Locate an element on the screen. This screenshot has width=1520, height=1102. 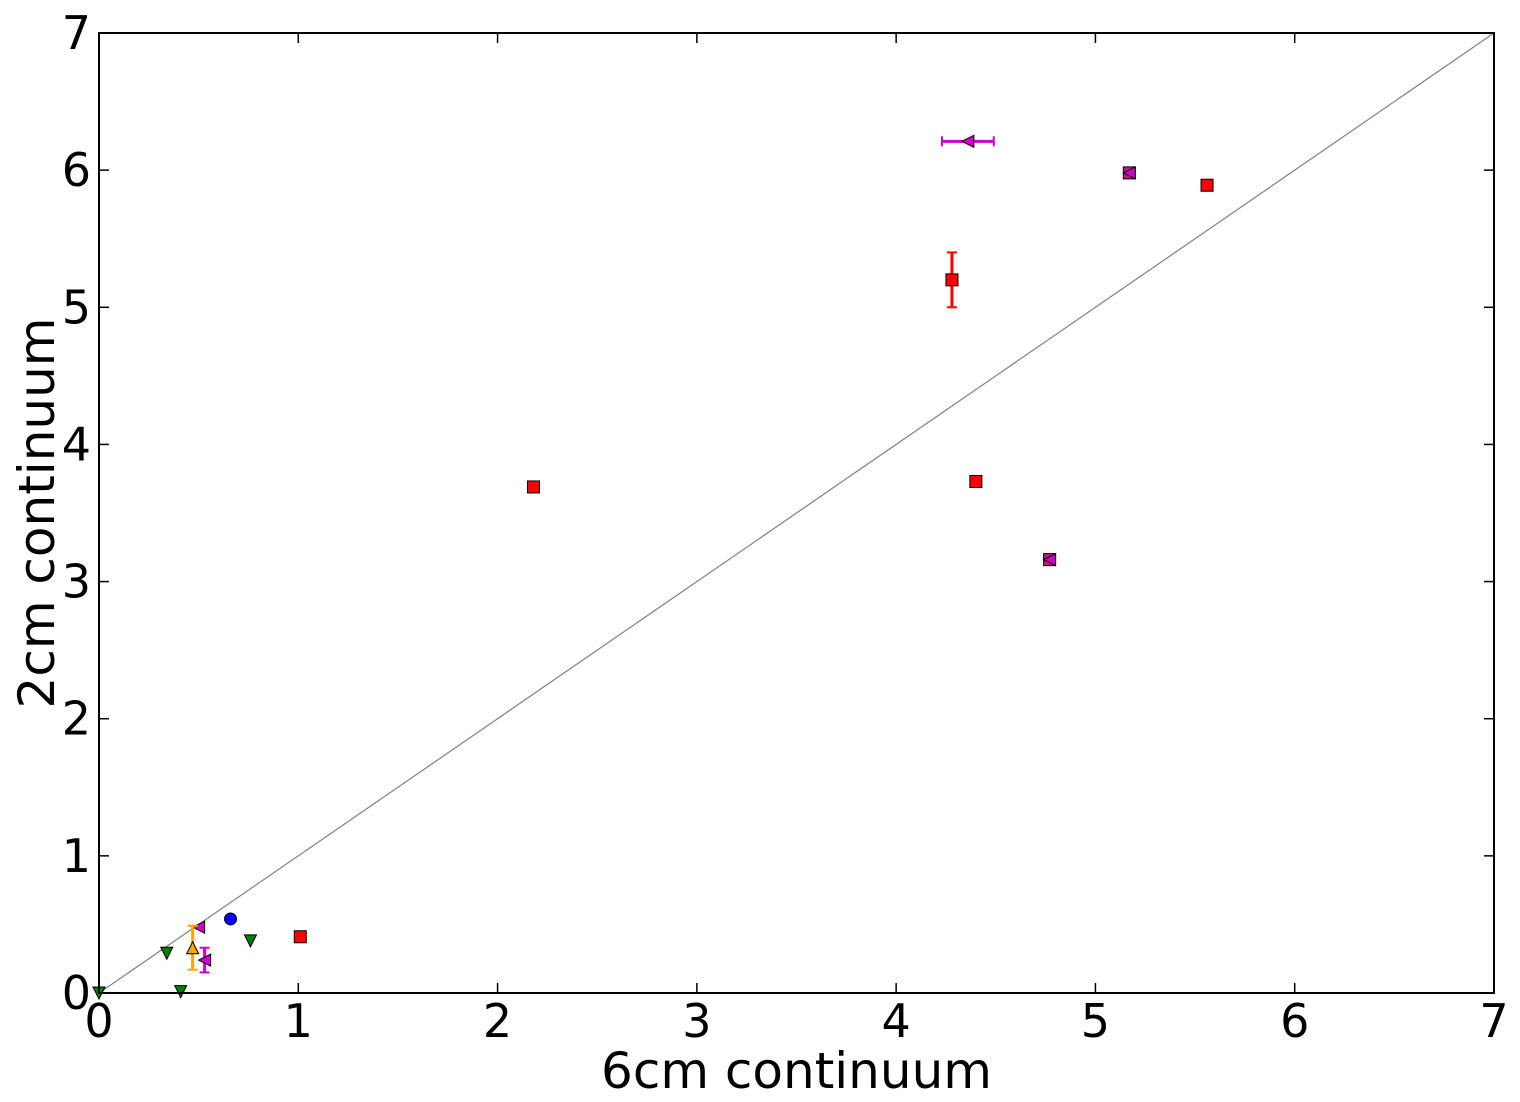
x-tick-label: 5 is located at coordinates (1095, 1021).